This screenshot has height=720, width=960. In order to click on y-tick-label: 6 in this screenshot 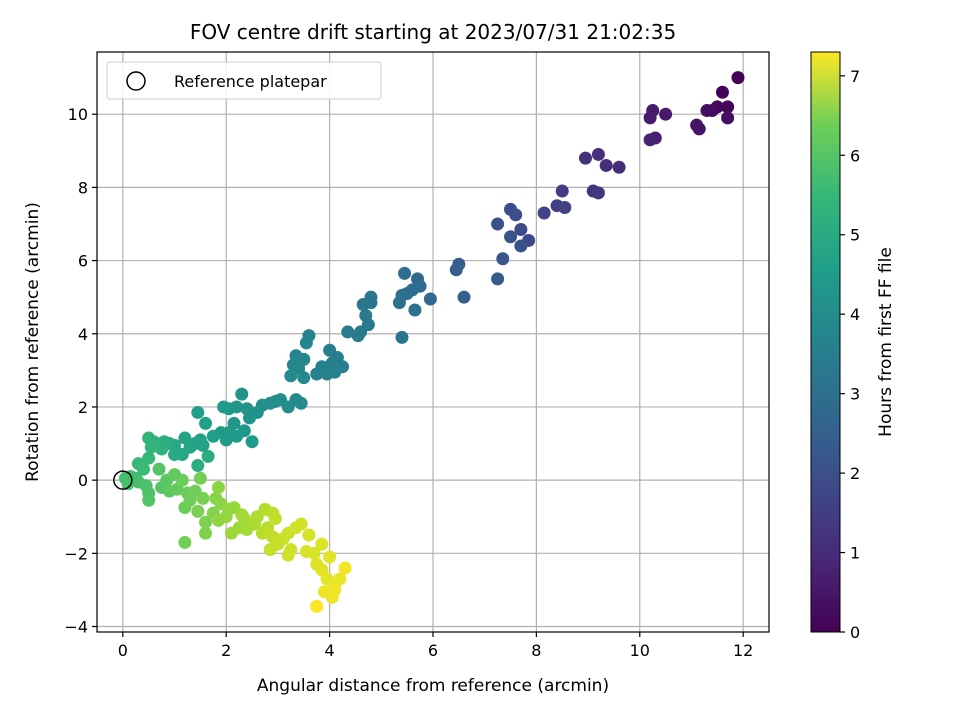, I will do `click(83, 261)`.